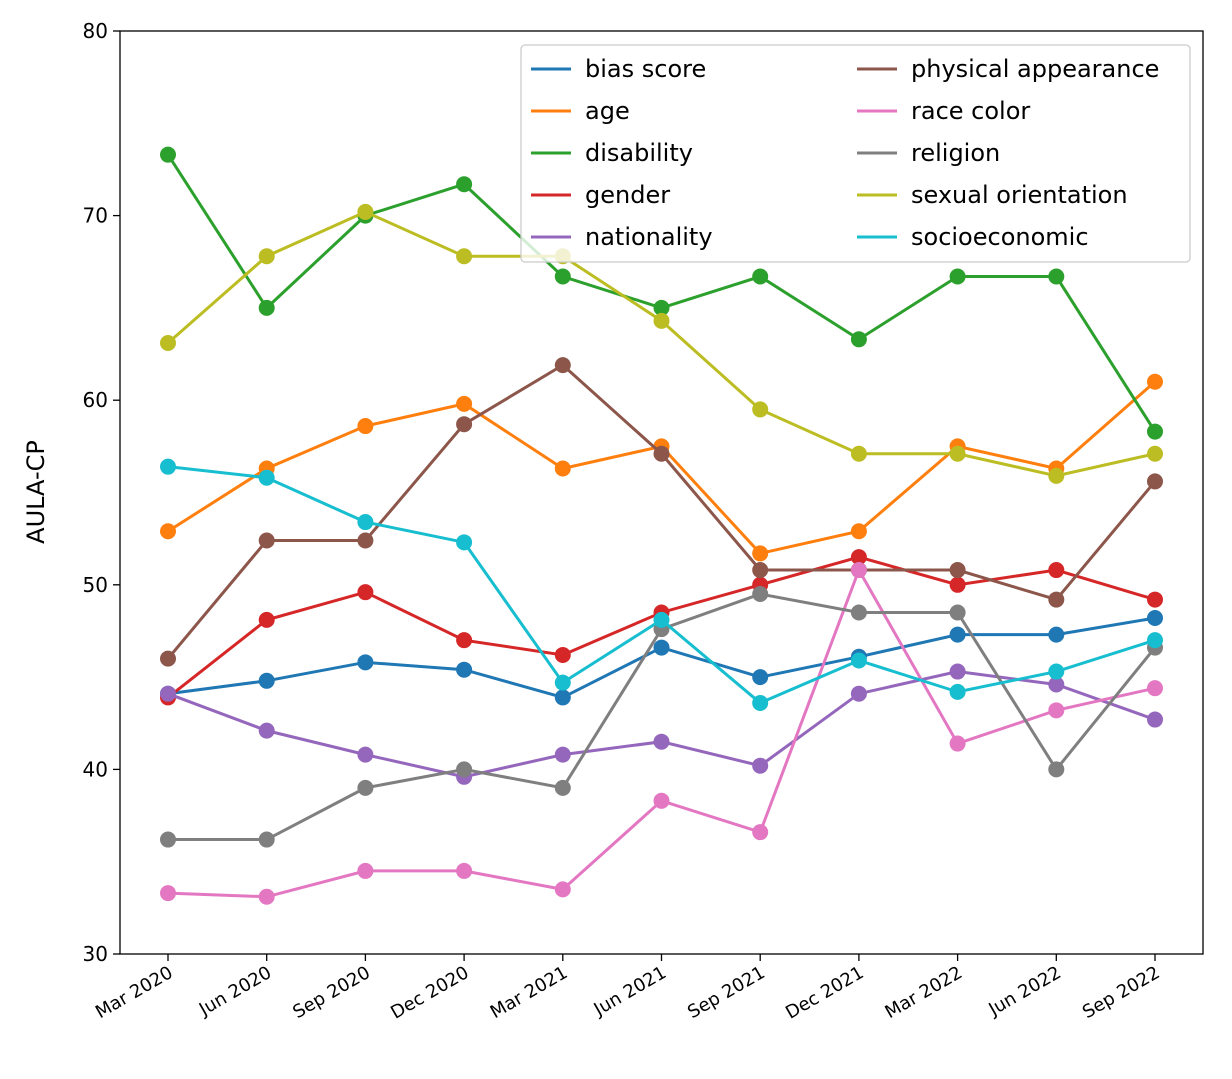  What do you see at coordinates (924, 992) in the screenshot?
I see `x-tick-label: Mar 2022` at bounding box center [924, 992].